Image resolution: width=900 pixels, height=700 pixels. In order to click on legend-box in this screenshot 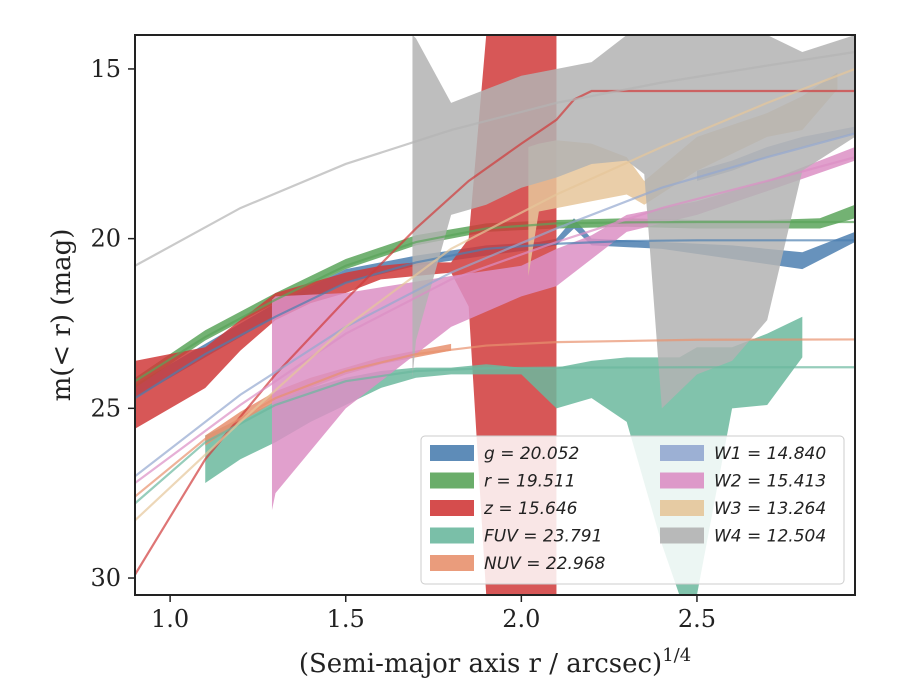, I will do `click(632, 510)`.